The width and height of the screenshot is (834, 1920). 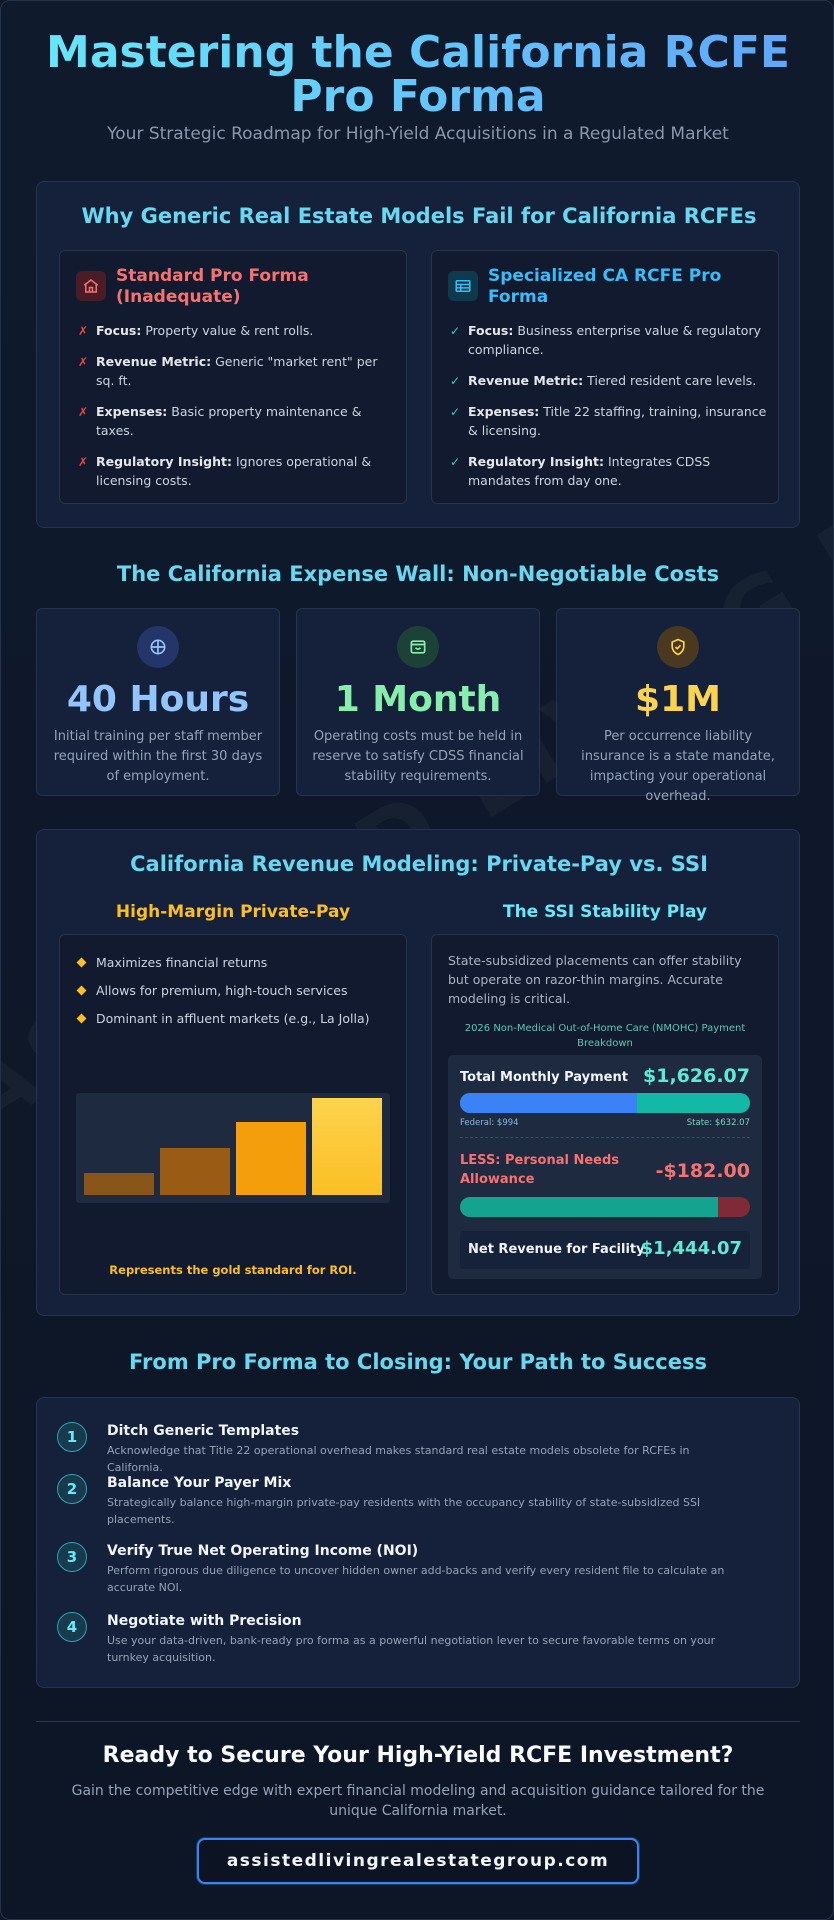 I want to click on state-label: State: $632.07, so click(x=718, y=1123).